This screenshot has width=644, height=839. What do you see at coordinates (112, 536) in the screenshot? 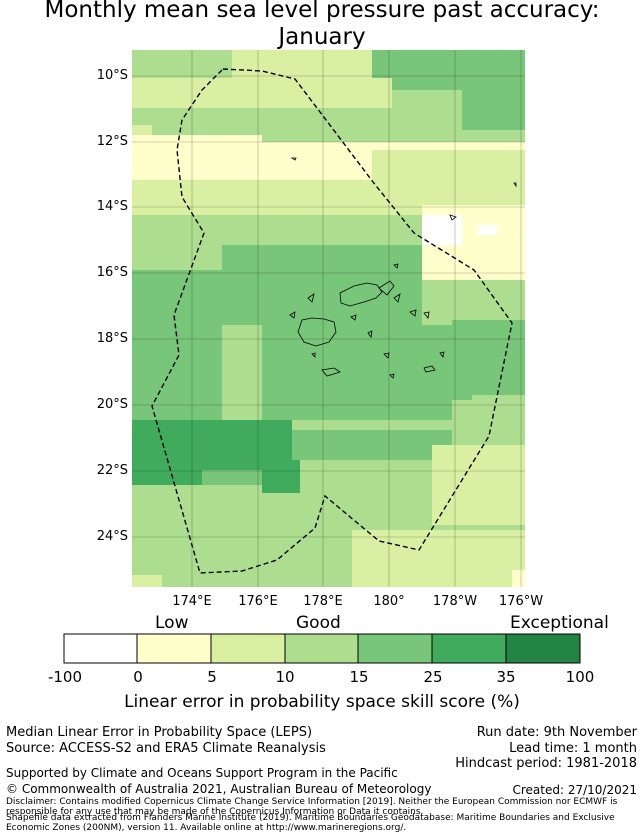
I see `lat-label-24s: 24°S` at bounding box center [112, 536].